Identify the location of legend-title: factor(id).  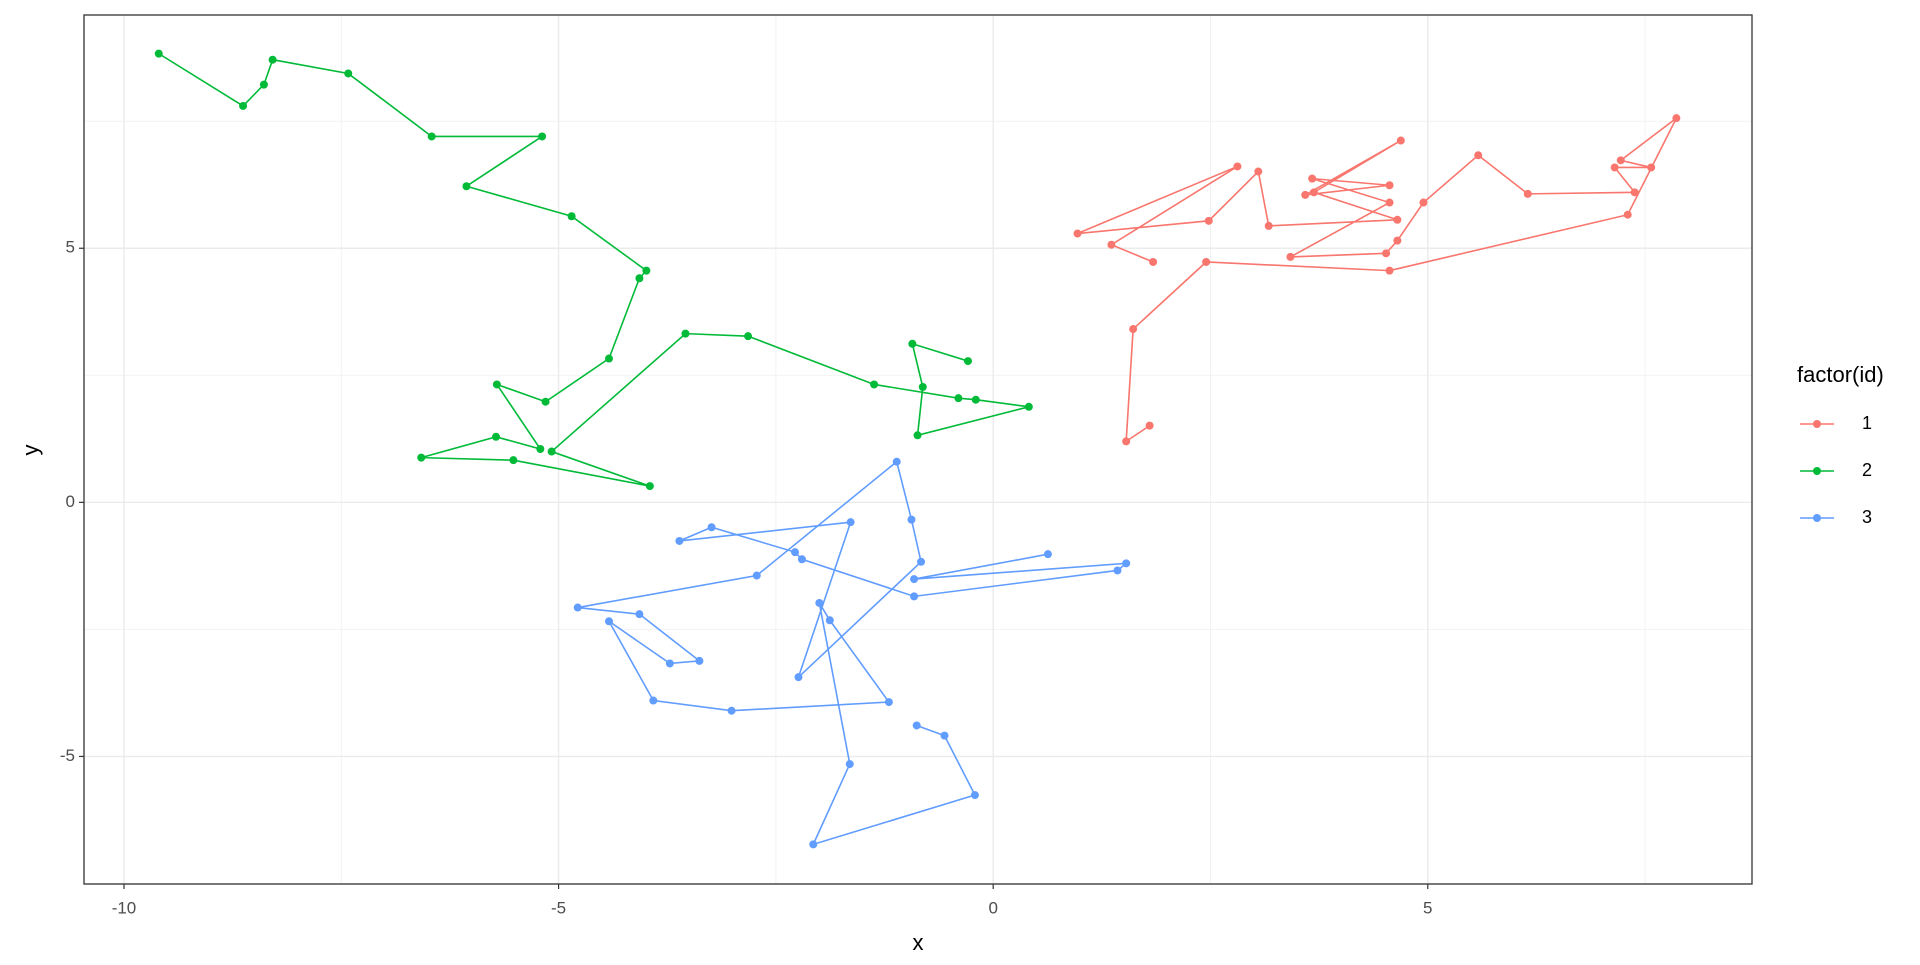
(1840, 374).